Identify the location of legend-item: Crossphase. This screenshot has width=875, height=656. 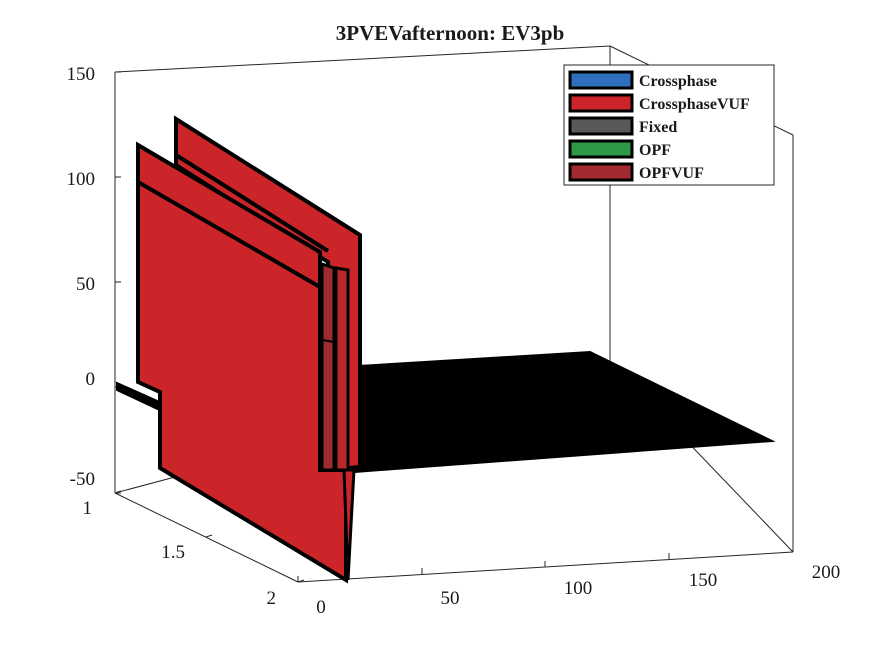
(642, 80).